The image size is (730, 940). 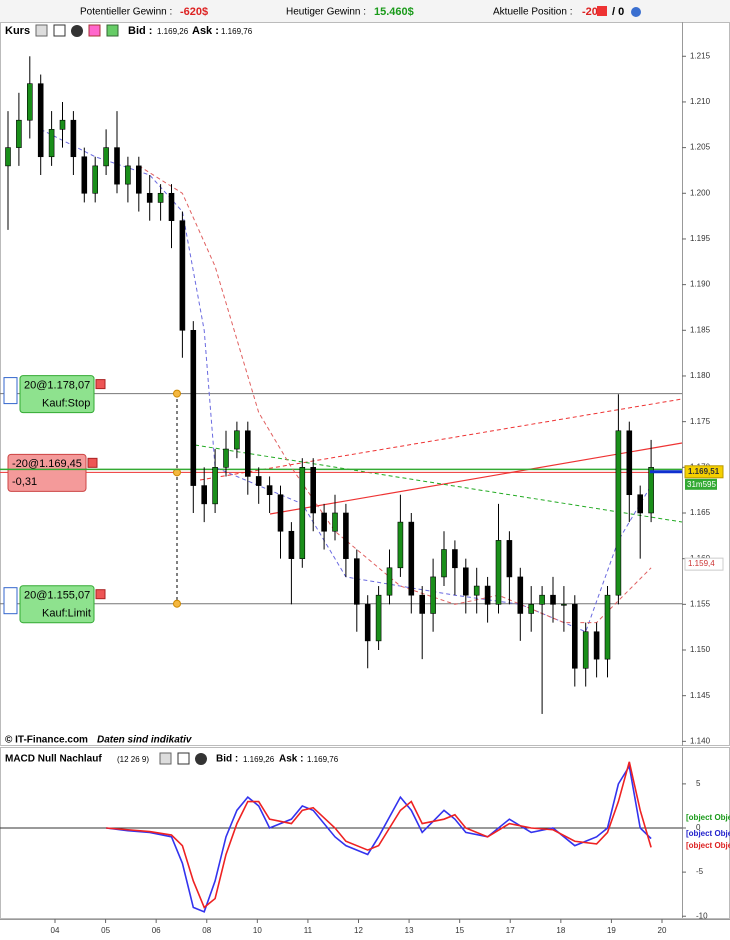 I want to click on sell-icon, so click(x=94, y=30).